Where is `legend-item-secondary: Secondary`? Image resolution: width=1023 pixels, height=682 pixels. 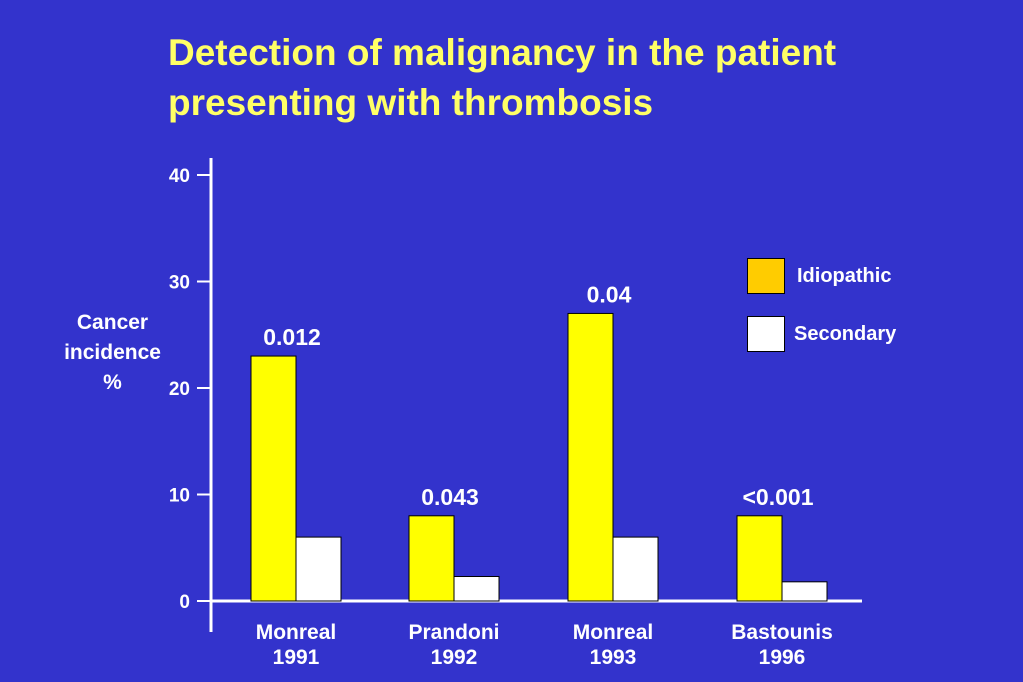 legend-item-secondary: Secondary is located at coordinates (821, 334).